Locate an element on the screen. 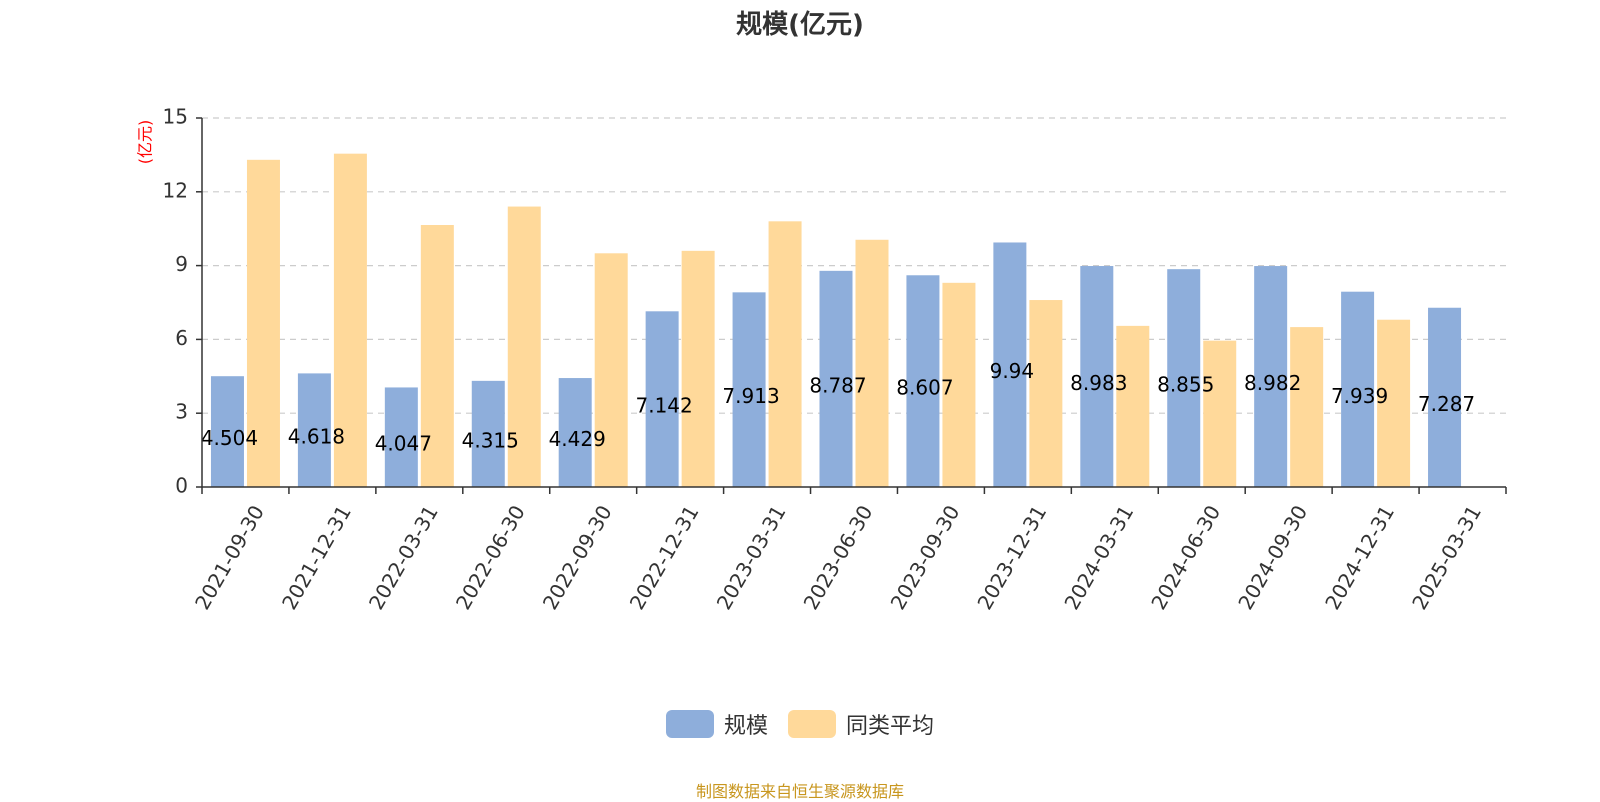 The image size is (1600, 802). value-label: 9.94 is located at coordinates (1012, 371).